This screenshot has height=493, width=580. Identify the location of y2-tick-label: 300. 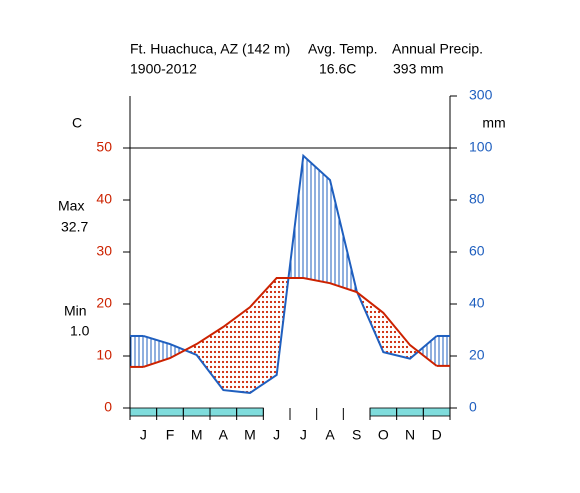
(481, 95).